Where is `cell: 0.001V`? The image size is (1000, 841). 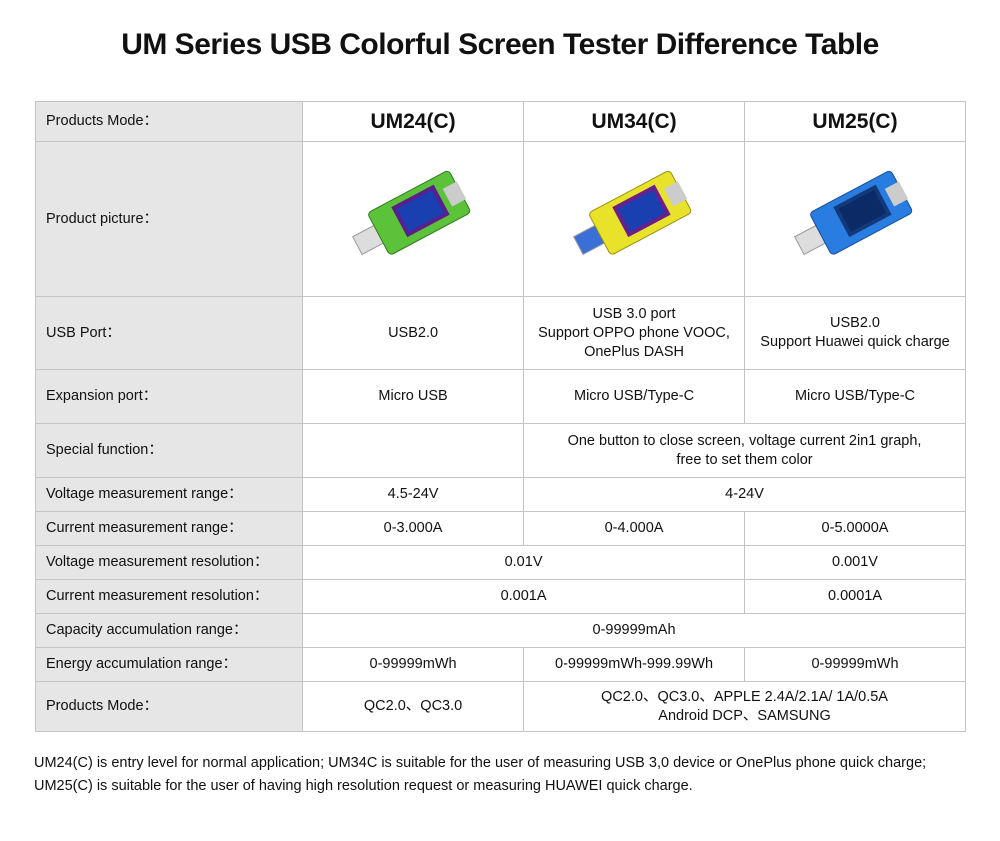 cell: 0.001V is located at coordinates (855, 562).